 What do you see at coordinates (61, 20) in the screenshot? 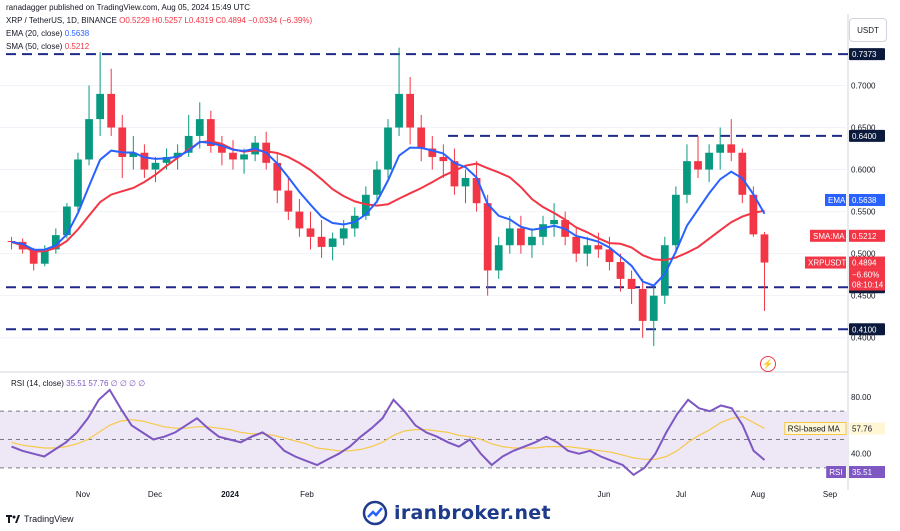
I see `symbol-label: XRP / TetherUS, 1D, BINANCE` at bounding box center [61, 20].